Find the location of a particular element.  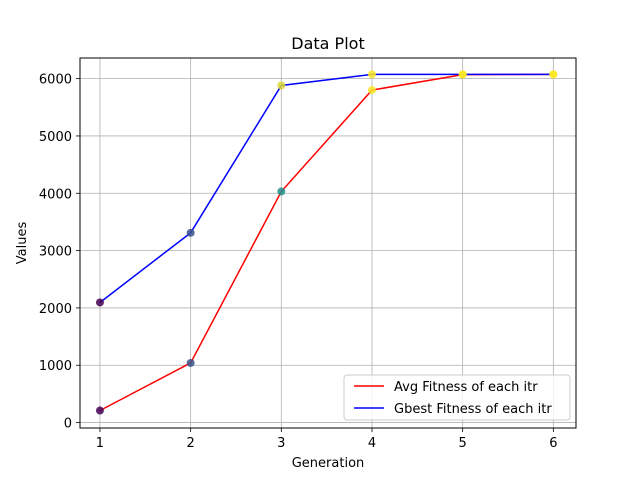

y-tick-label: 0 is located at coordinates (68, 424).